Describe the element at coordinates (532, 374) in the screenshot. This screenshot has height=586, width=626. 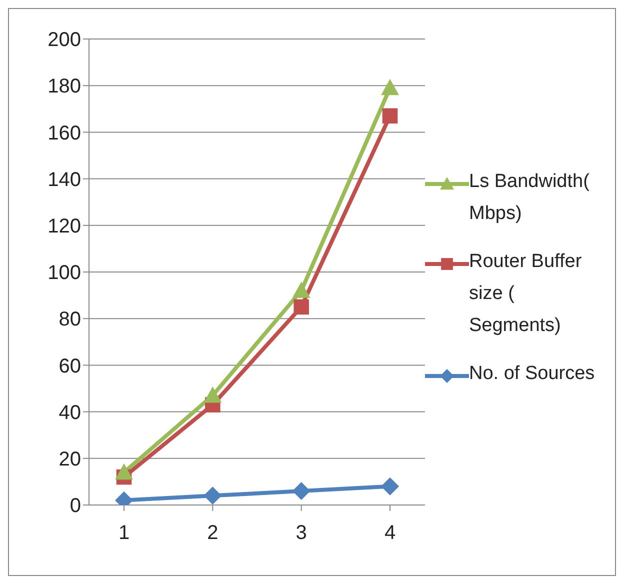
I see `legend-label: No. of Sources` at that location.